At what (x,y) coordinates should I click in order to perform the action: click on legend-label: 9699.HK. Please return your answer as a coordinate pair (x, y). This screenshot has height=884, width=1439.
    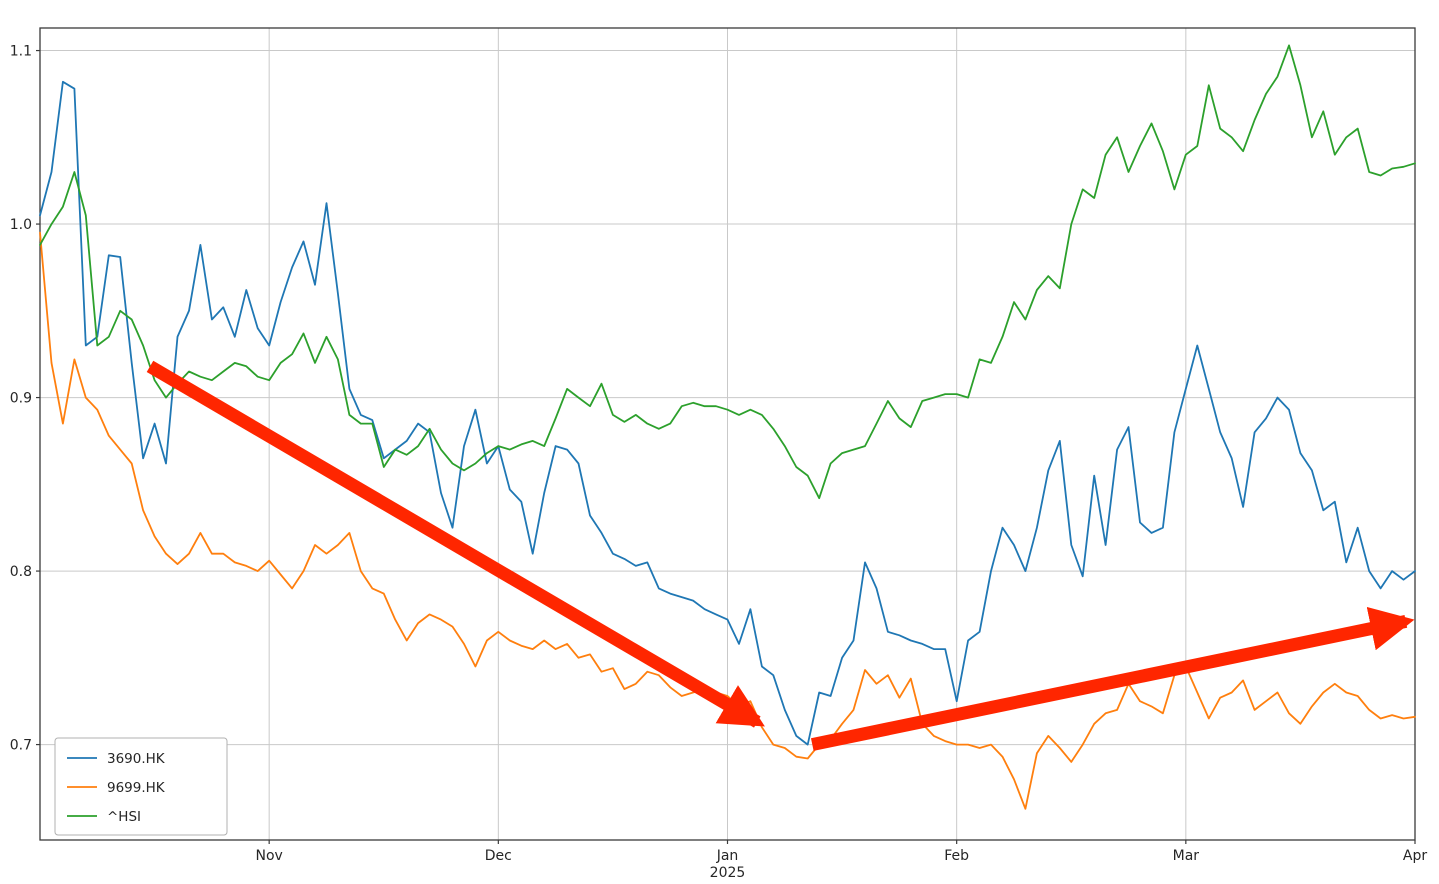
    Looking at the image, I should click on (136, 788).